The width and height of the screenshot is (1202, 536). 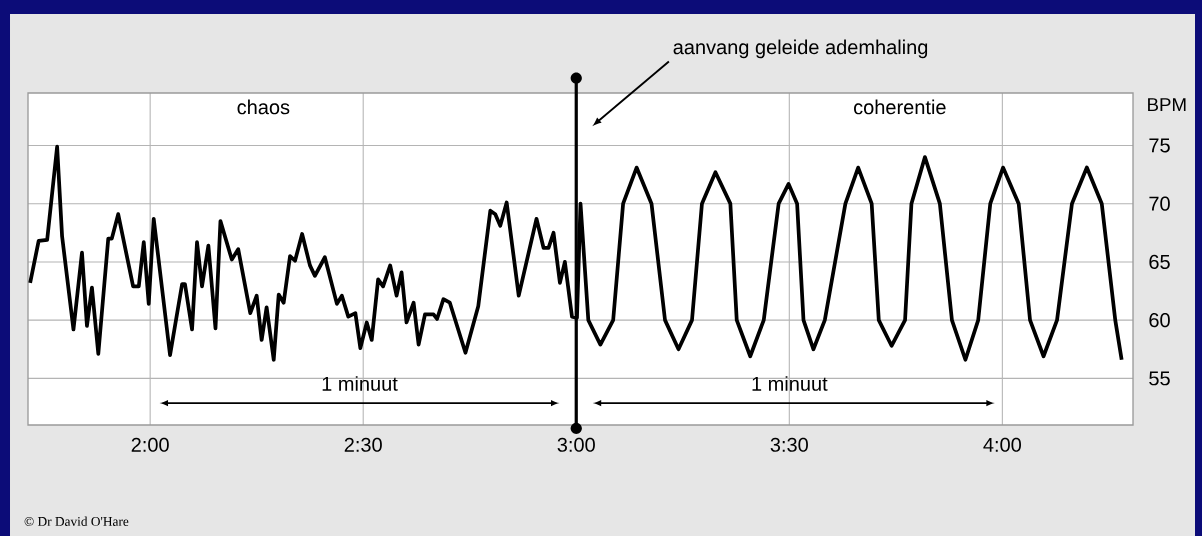 What do you see at coordinates (150, 444) in the screenshot?
I see `x-tick-label: 2:00` at bounding box center [150, 444].